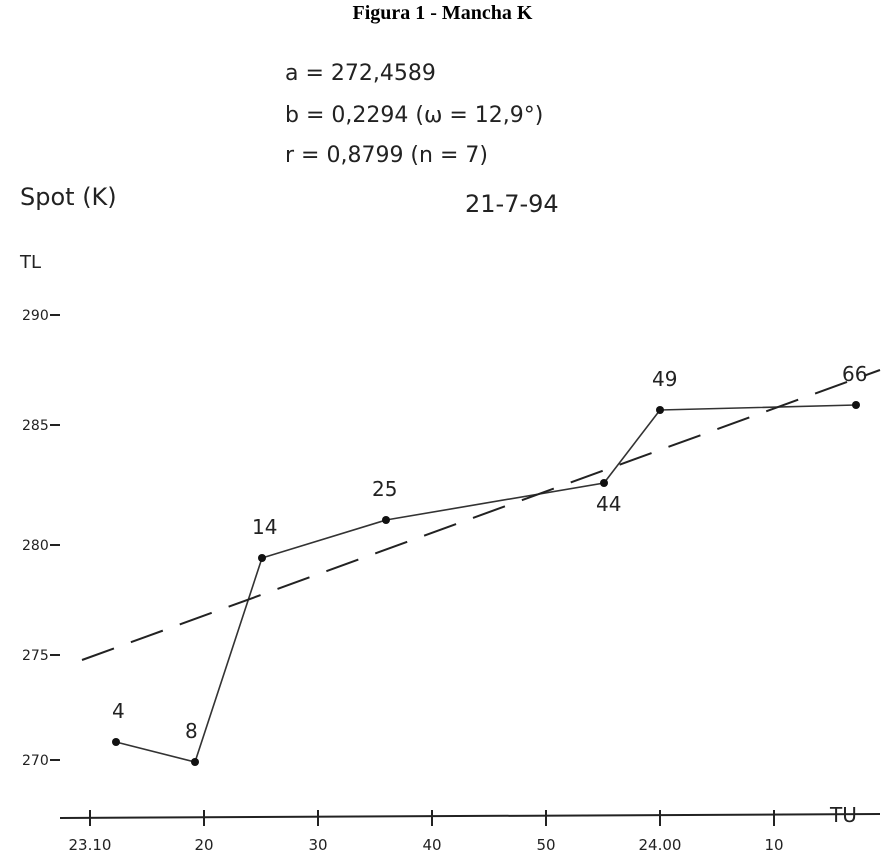 The height and width of the screenshot is (863, 885). I want to click on data-point-label: 14, so click(264, 527).